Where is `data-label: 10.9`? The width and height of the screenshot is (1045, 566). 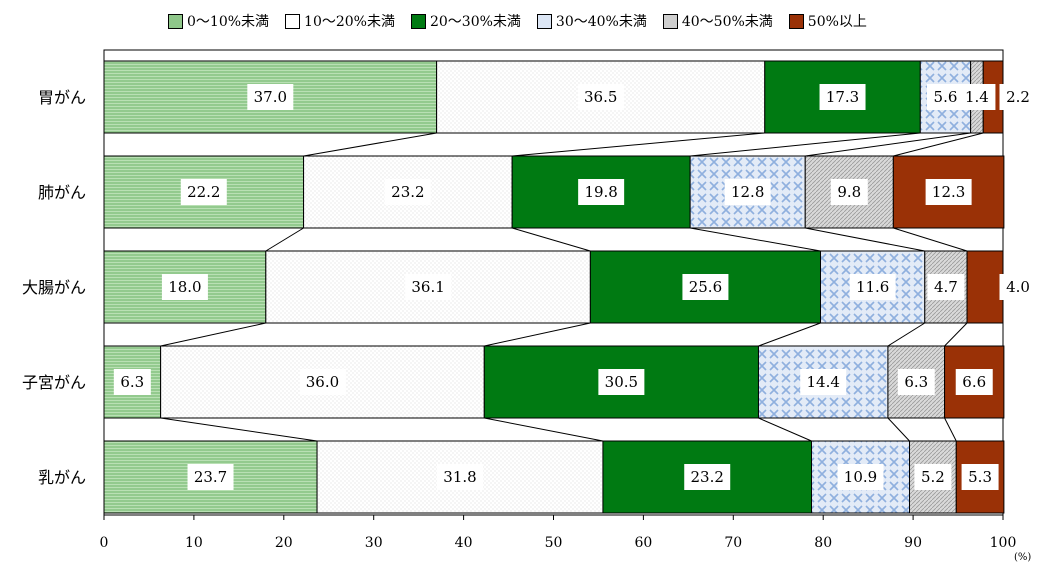 data-label: 10.9 is located at coordinates (860, 477).